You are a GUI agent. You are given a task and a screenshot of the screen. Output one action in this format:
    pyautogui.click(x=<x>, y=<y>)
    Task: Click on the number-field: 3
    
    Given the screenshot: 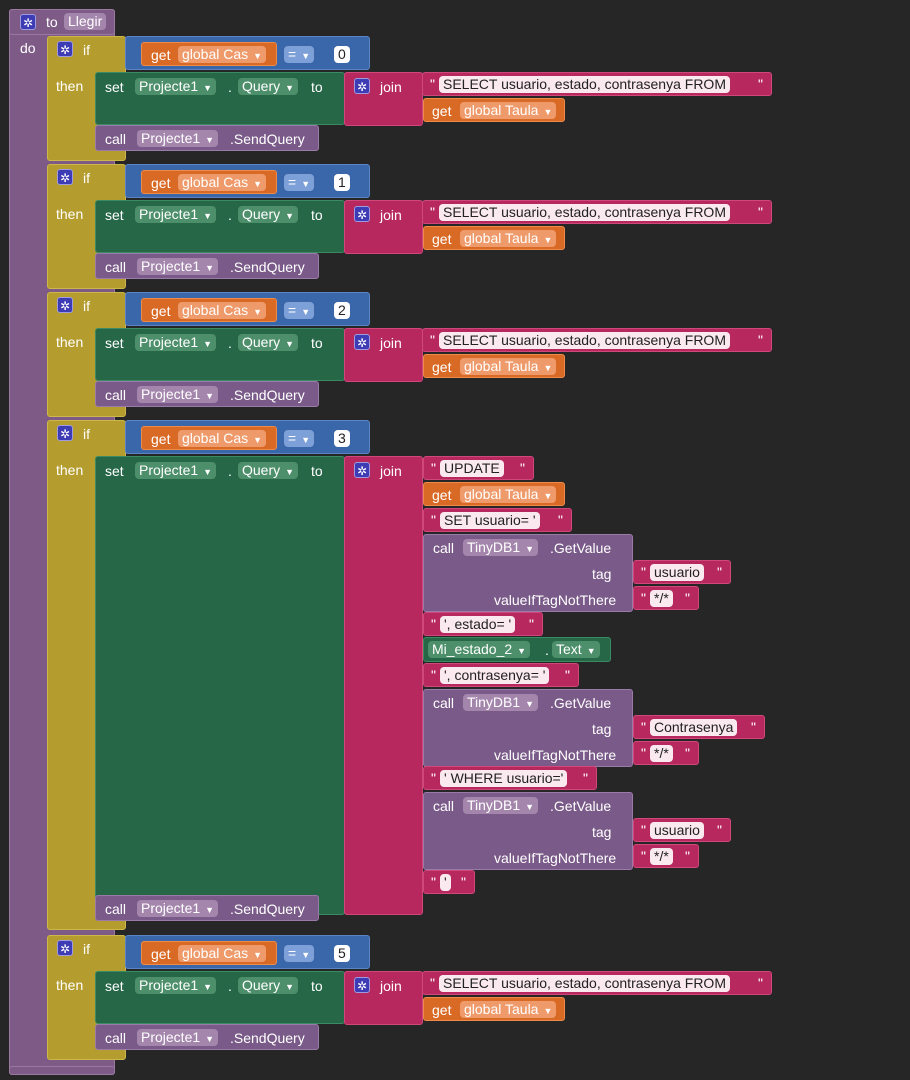 What is the action you would take?
    pyautogui.click(x=342, y=438)
    